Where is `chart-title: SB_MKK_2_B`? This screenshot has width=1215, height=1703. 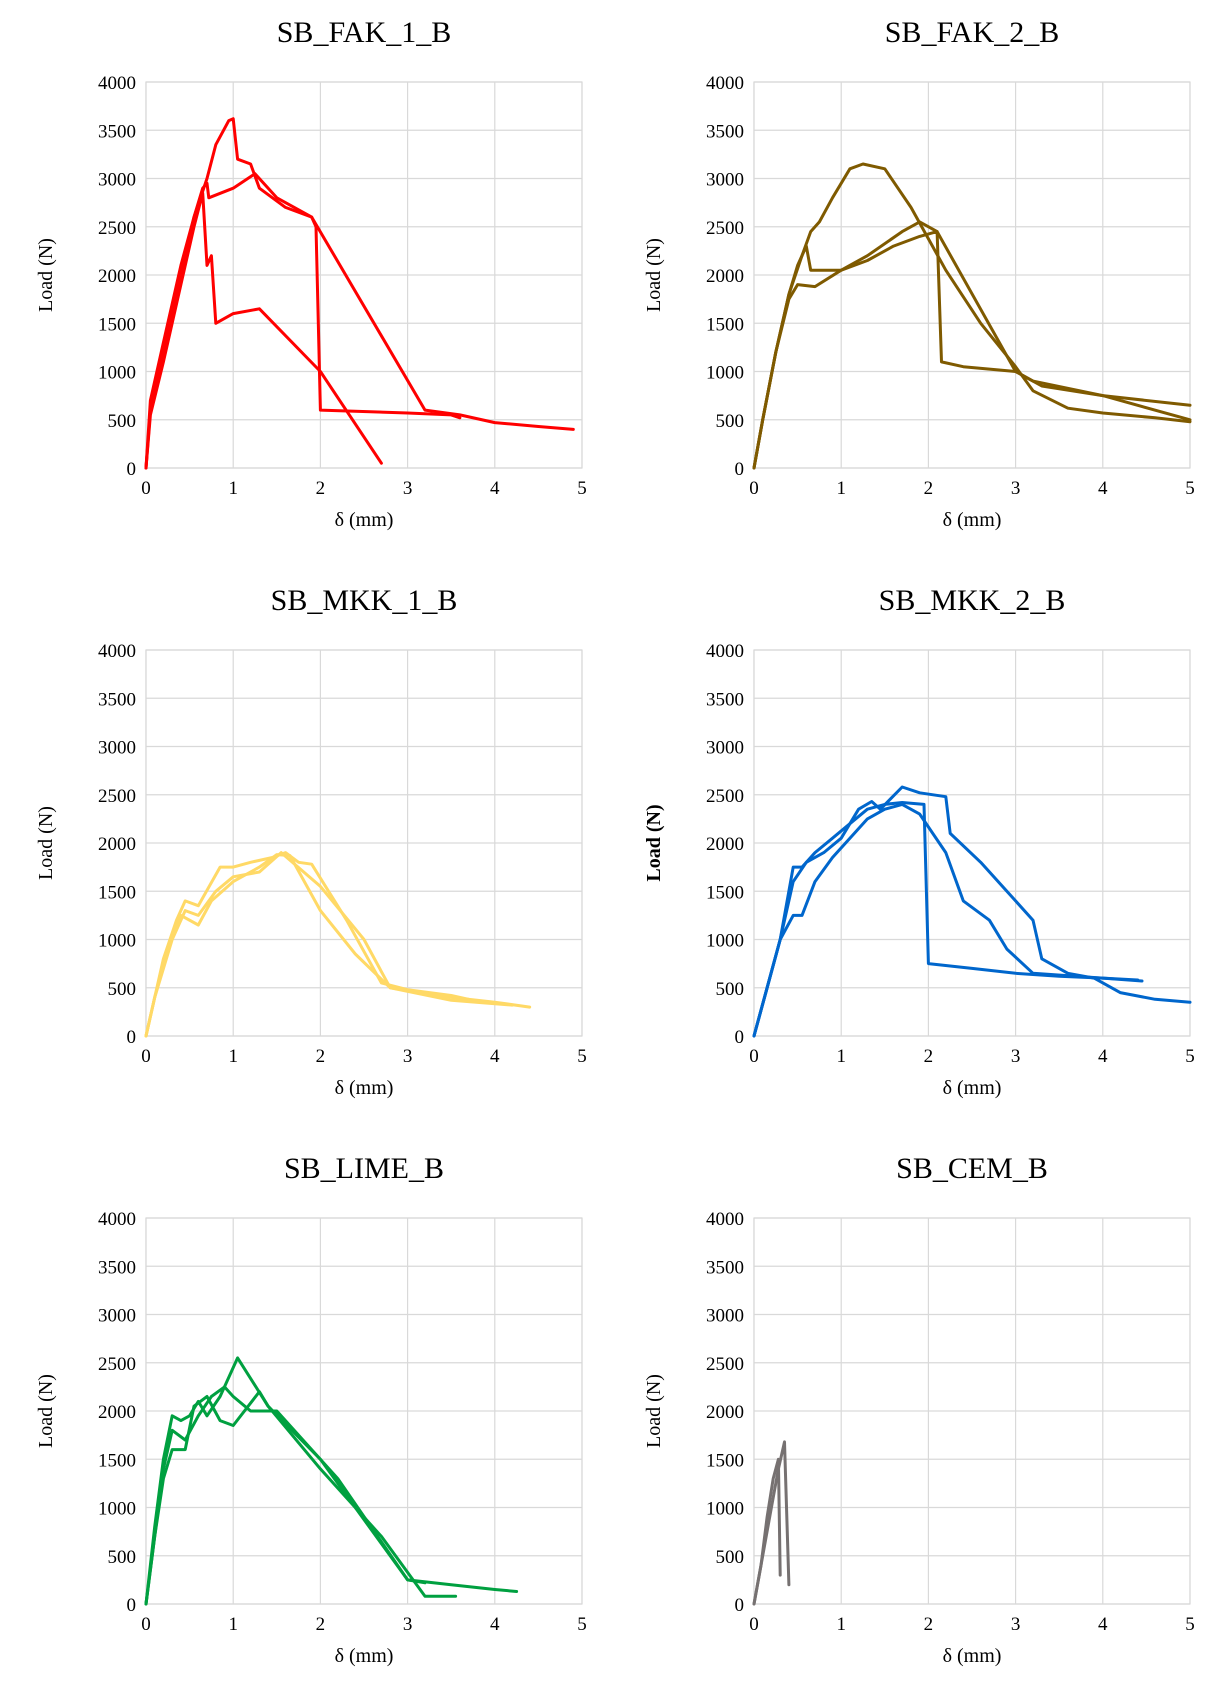 chart-title: SB_MKK_2_B is located at coordinates (972, 600).